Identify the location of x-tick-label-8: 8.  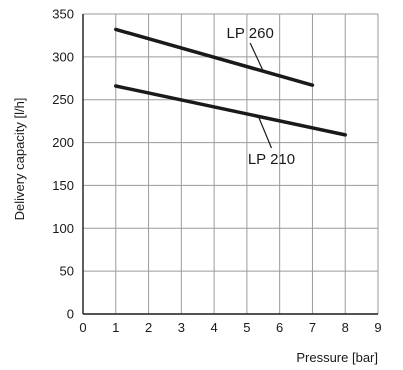
(345, 327).